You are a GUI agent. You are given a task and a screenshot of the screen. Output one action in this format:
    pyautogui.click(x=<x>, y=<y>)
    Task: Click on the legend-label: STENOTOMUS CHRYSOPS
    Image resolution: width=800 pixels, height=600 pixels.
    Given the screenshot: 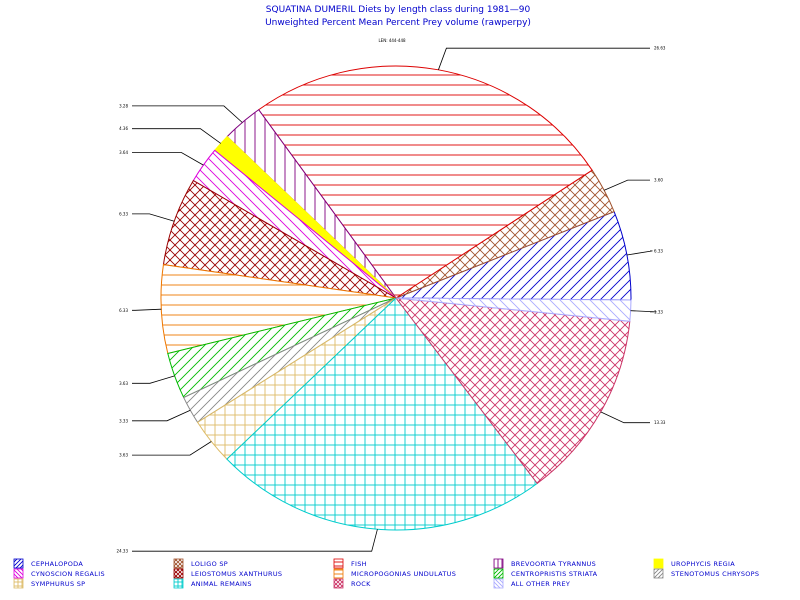 What is the action you would take?
    pyautogui.click(x=715, y=574)
    